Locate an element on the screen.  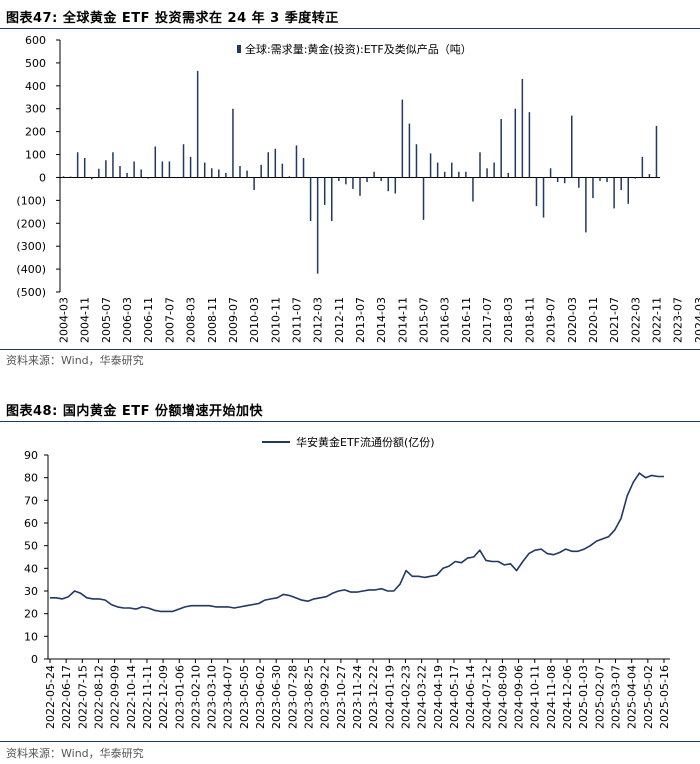
chart1-y-tick-label: (200) is located at coordinates (31, 223).